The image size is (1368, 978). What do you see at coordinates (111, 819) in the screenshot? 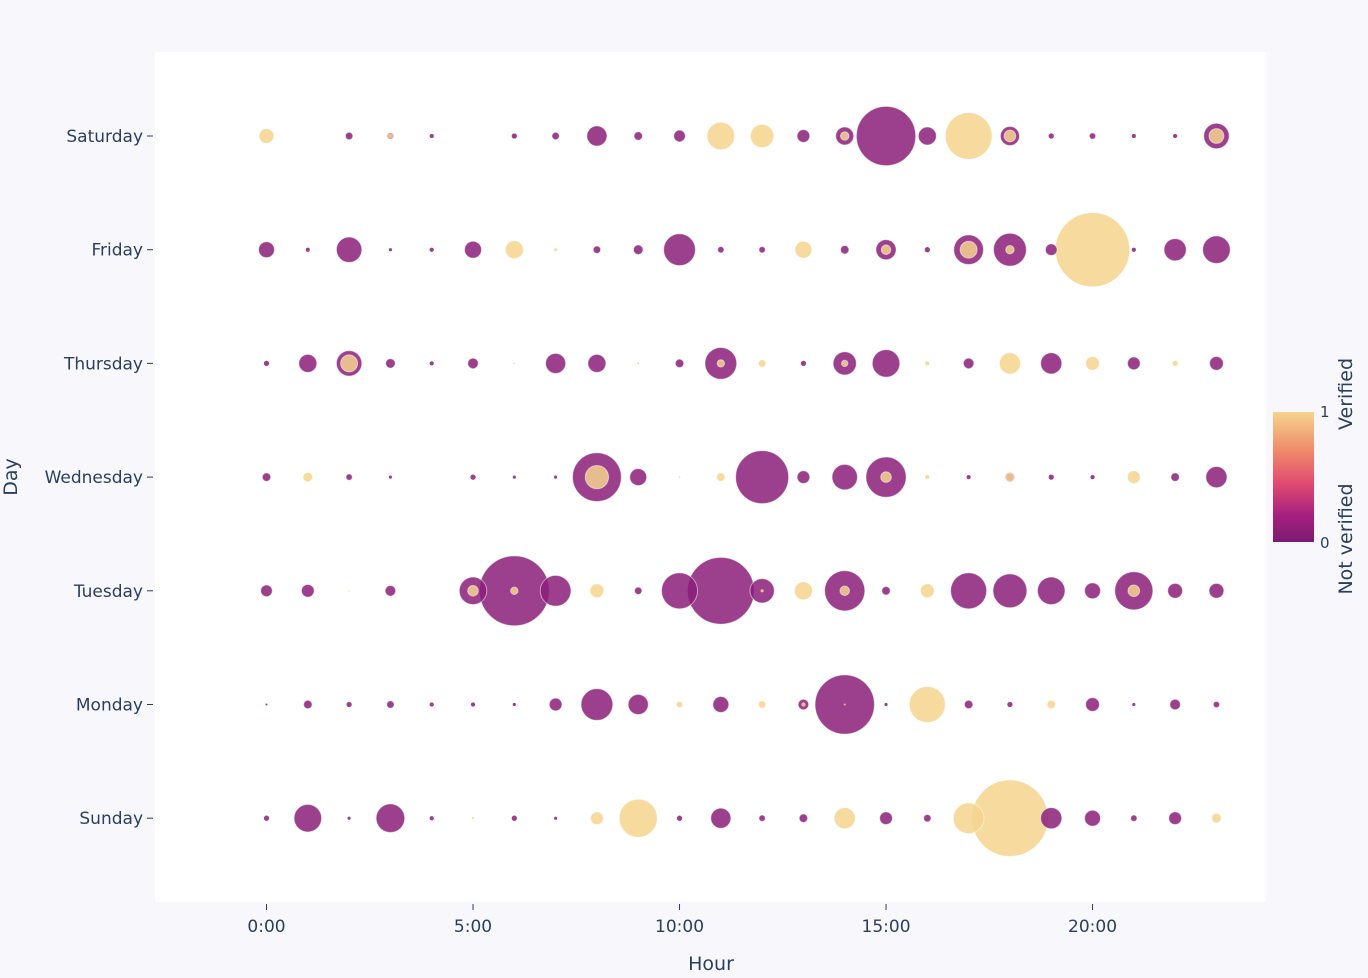
I see `y-tick-label-sunday: Sunday` at bounding box center [111, 819].